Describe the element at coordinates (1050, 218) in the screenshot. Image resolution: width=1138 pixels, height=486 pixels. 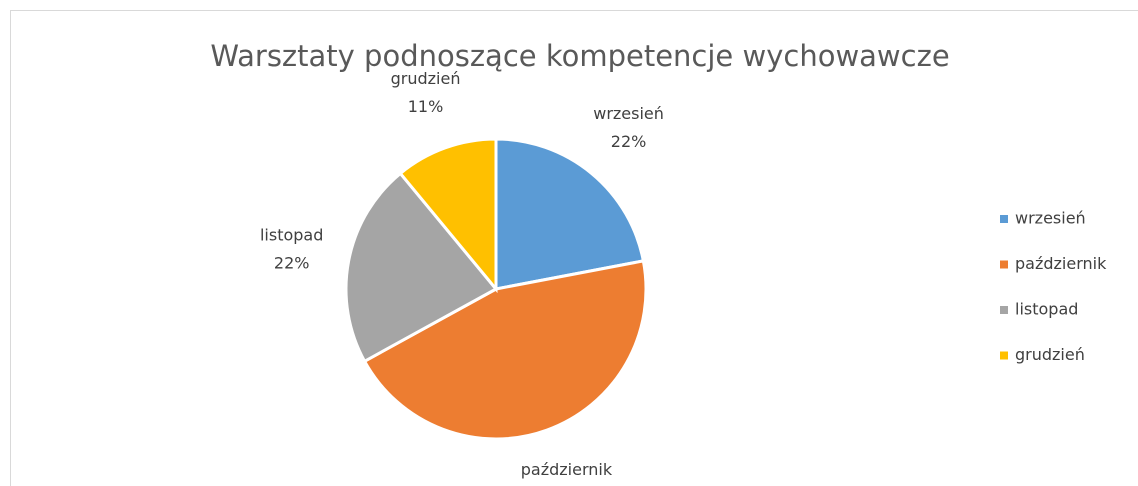
I see `legend-label: wrzesień` at that location.